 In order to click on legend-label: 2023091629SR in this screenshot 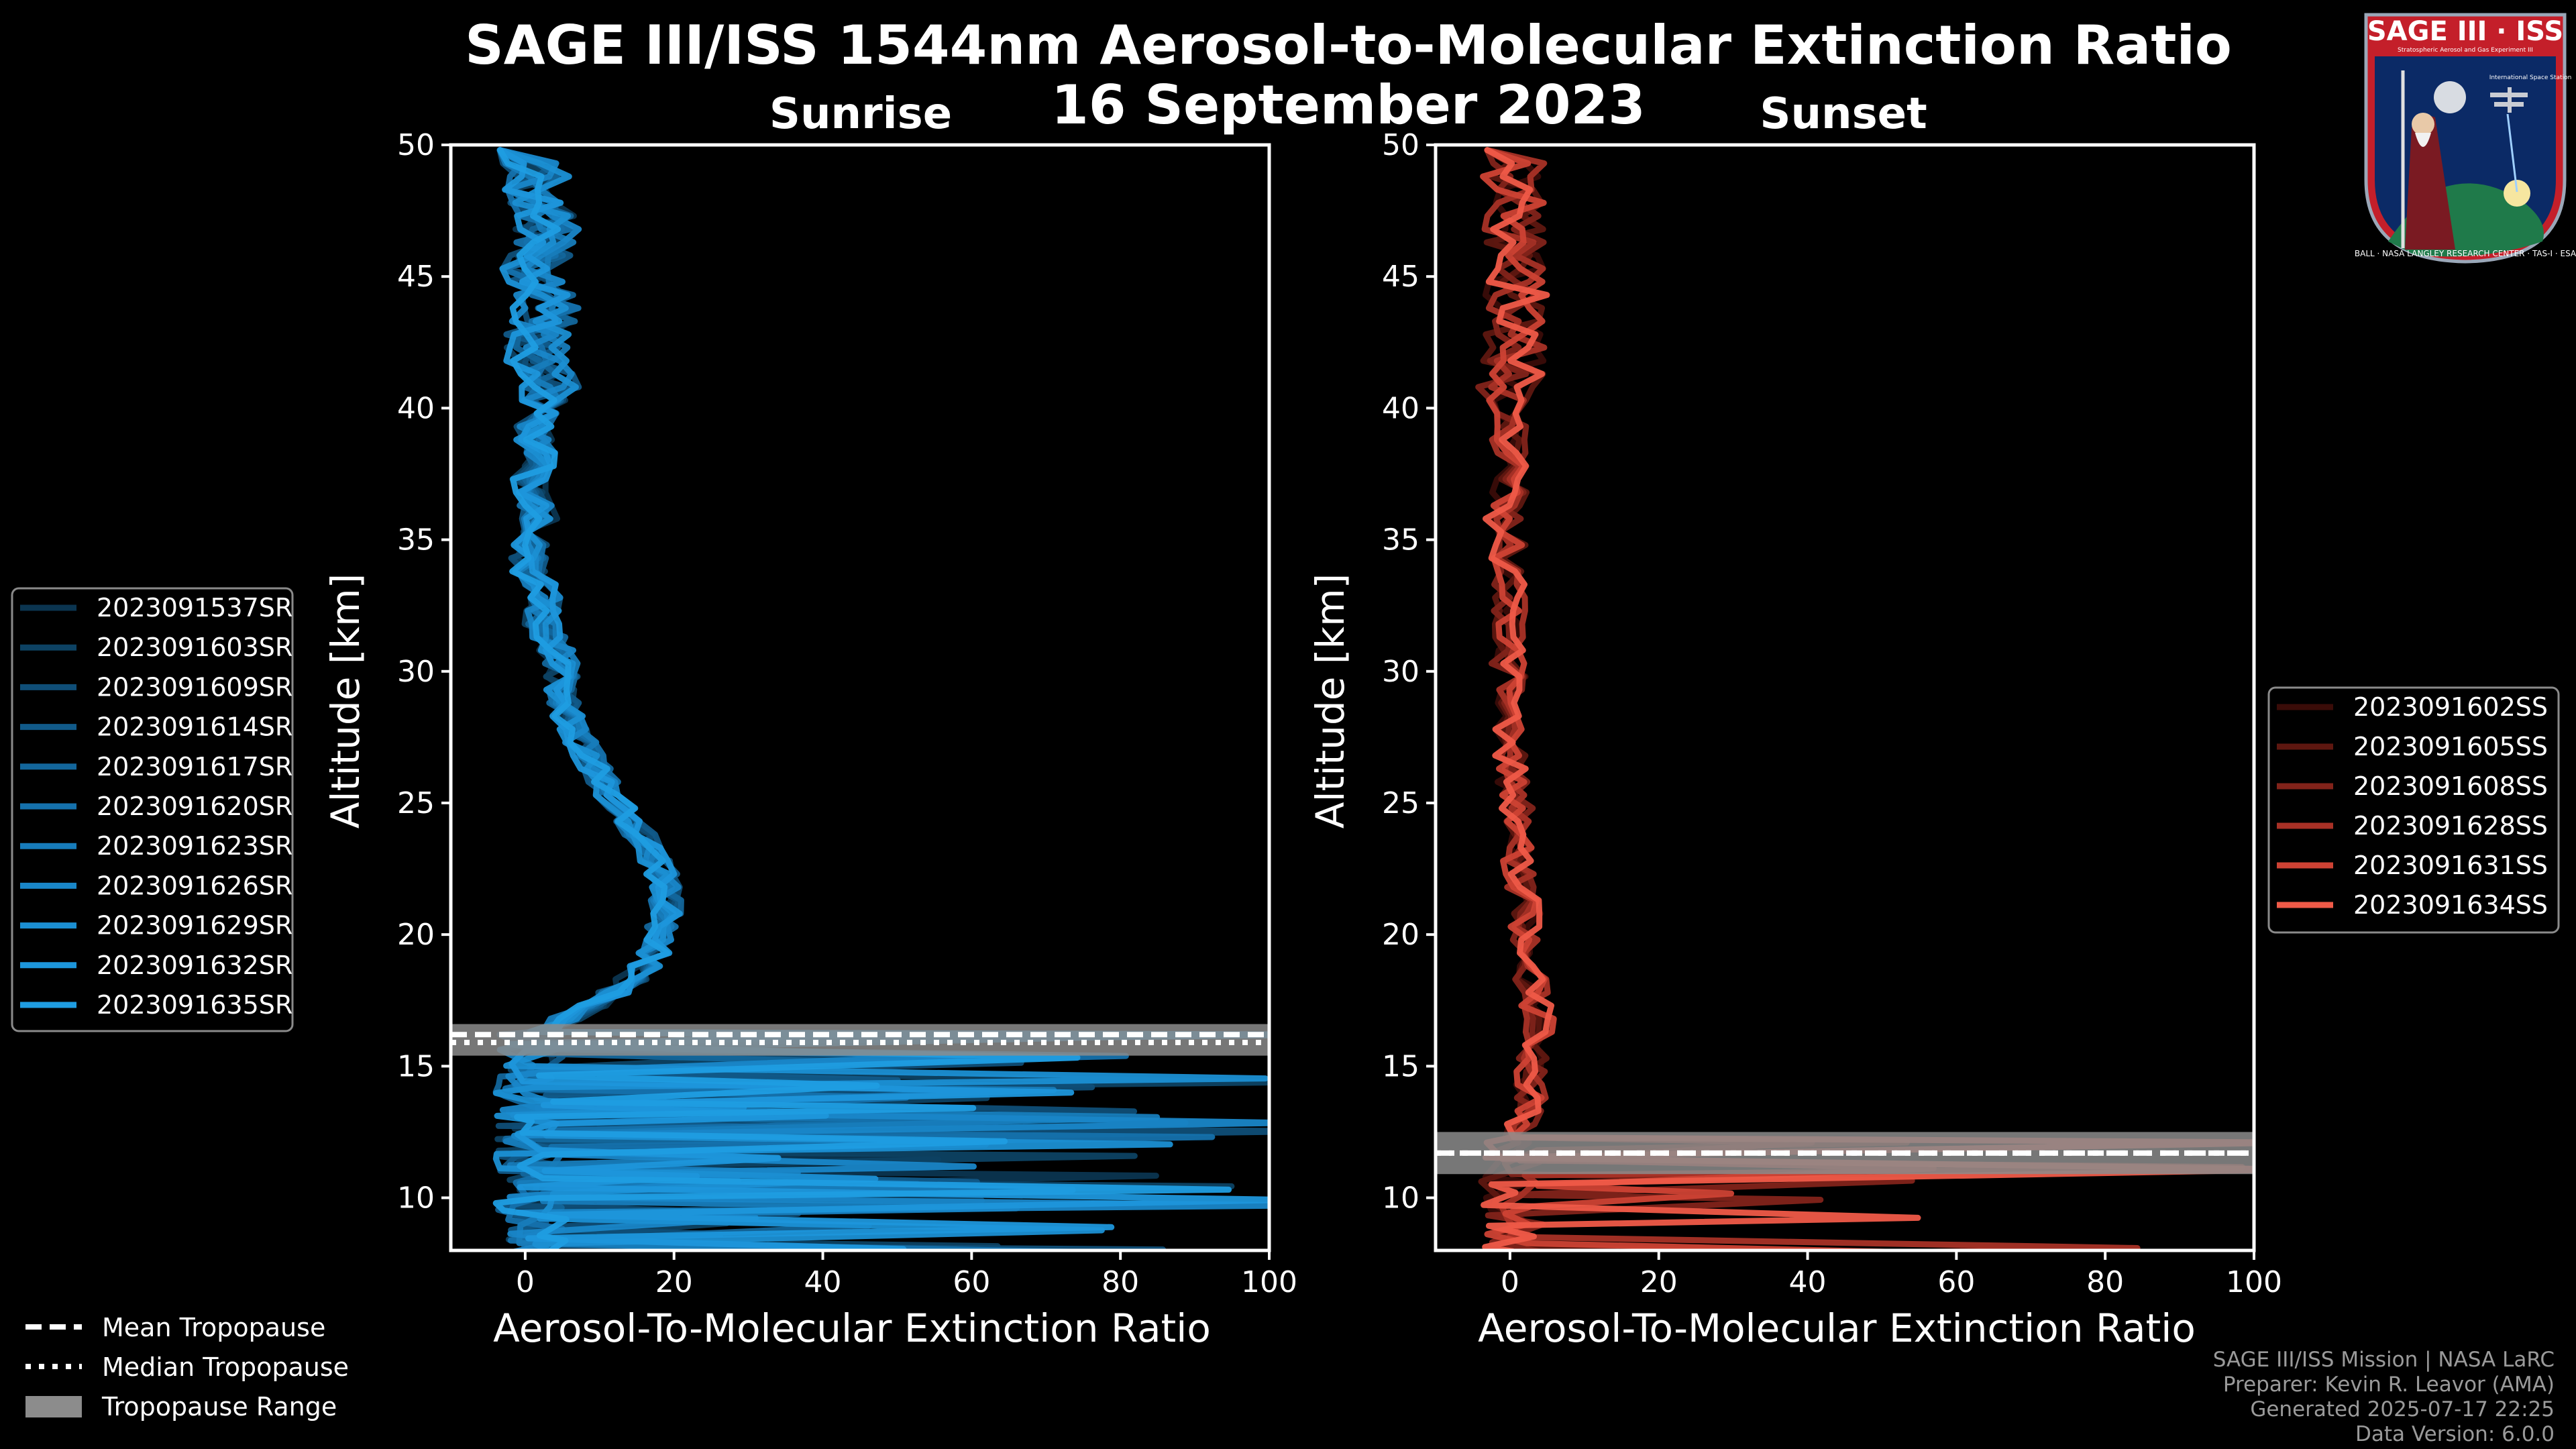, I will do `click(194, 926)`.